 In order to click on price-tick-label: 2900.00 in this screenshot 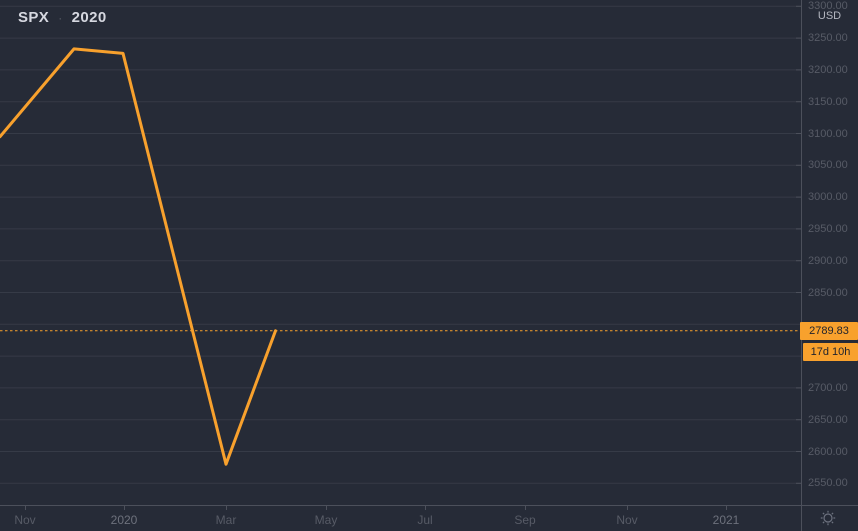, I will do `click(828, 260)`.